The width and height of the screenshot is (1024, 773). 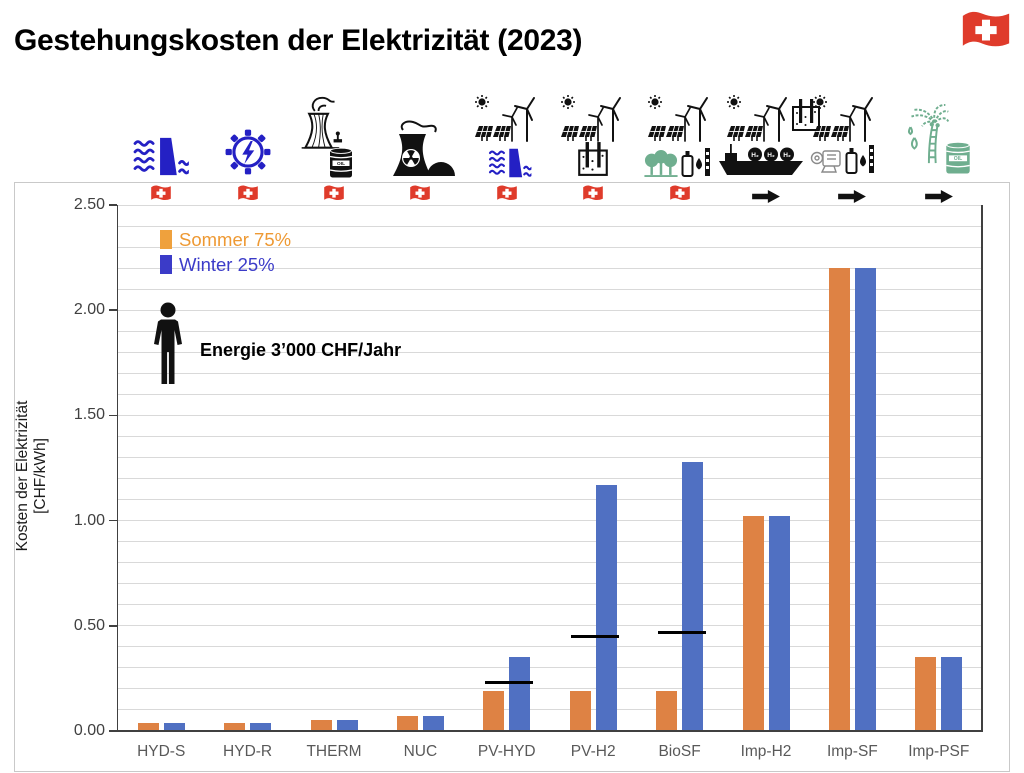 I want to click on bar-winter-BioSF, so click(x=693, y=596).